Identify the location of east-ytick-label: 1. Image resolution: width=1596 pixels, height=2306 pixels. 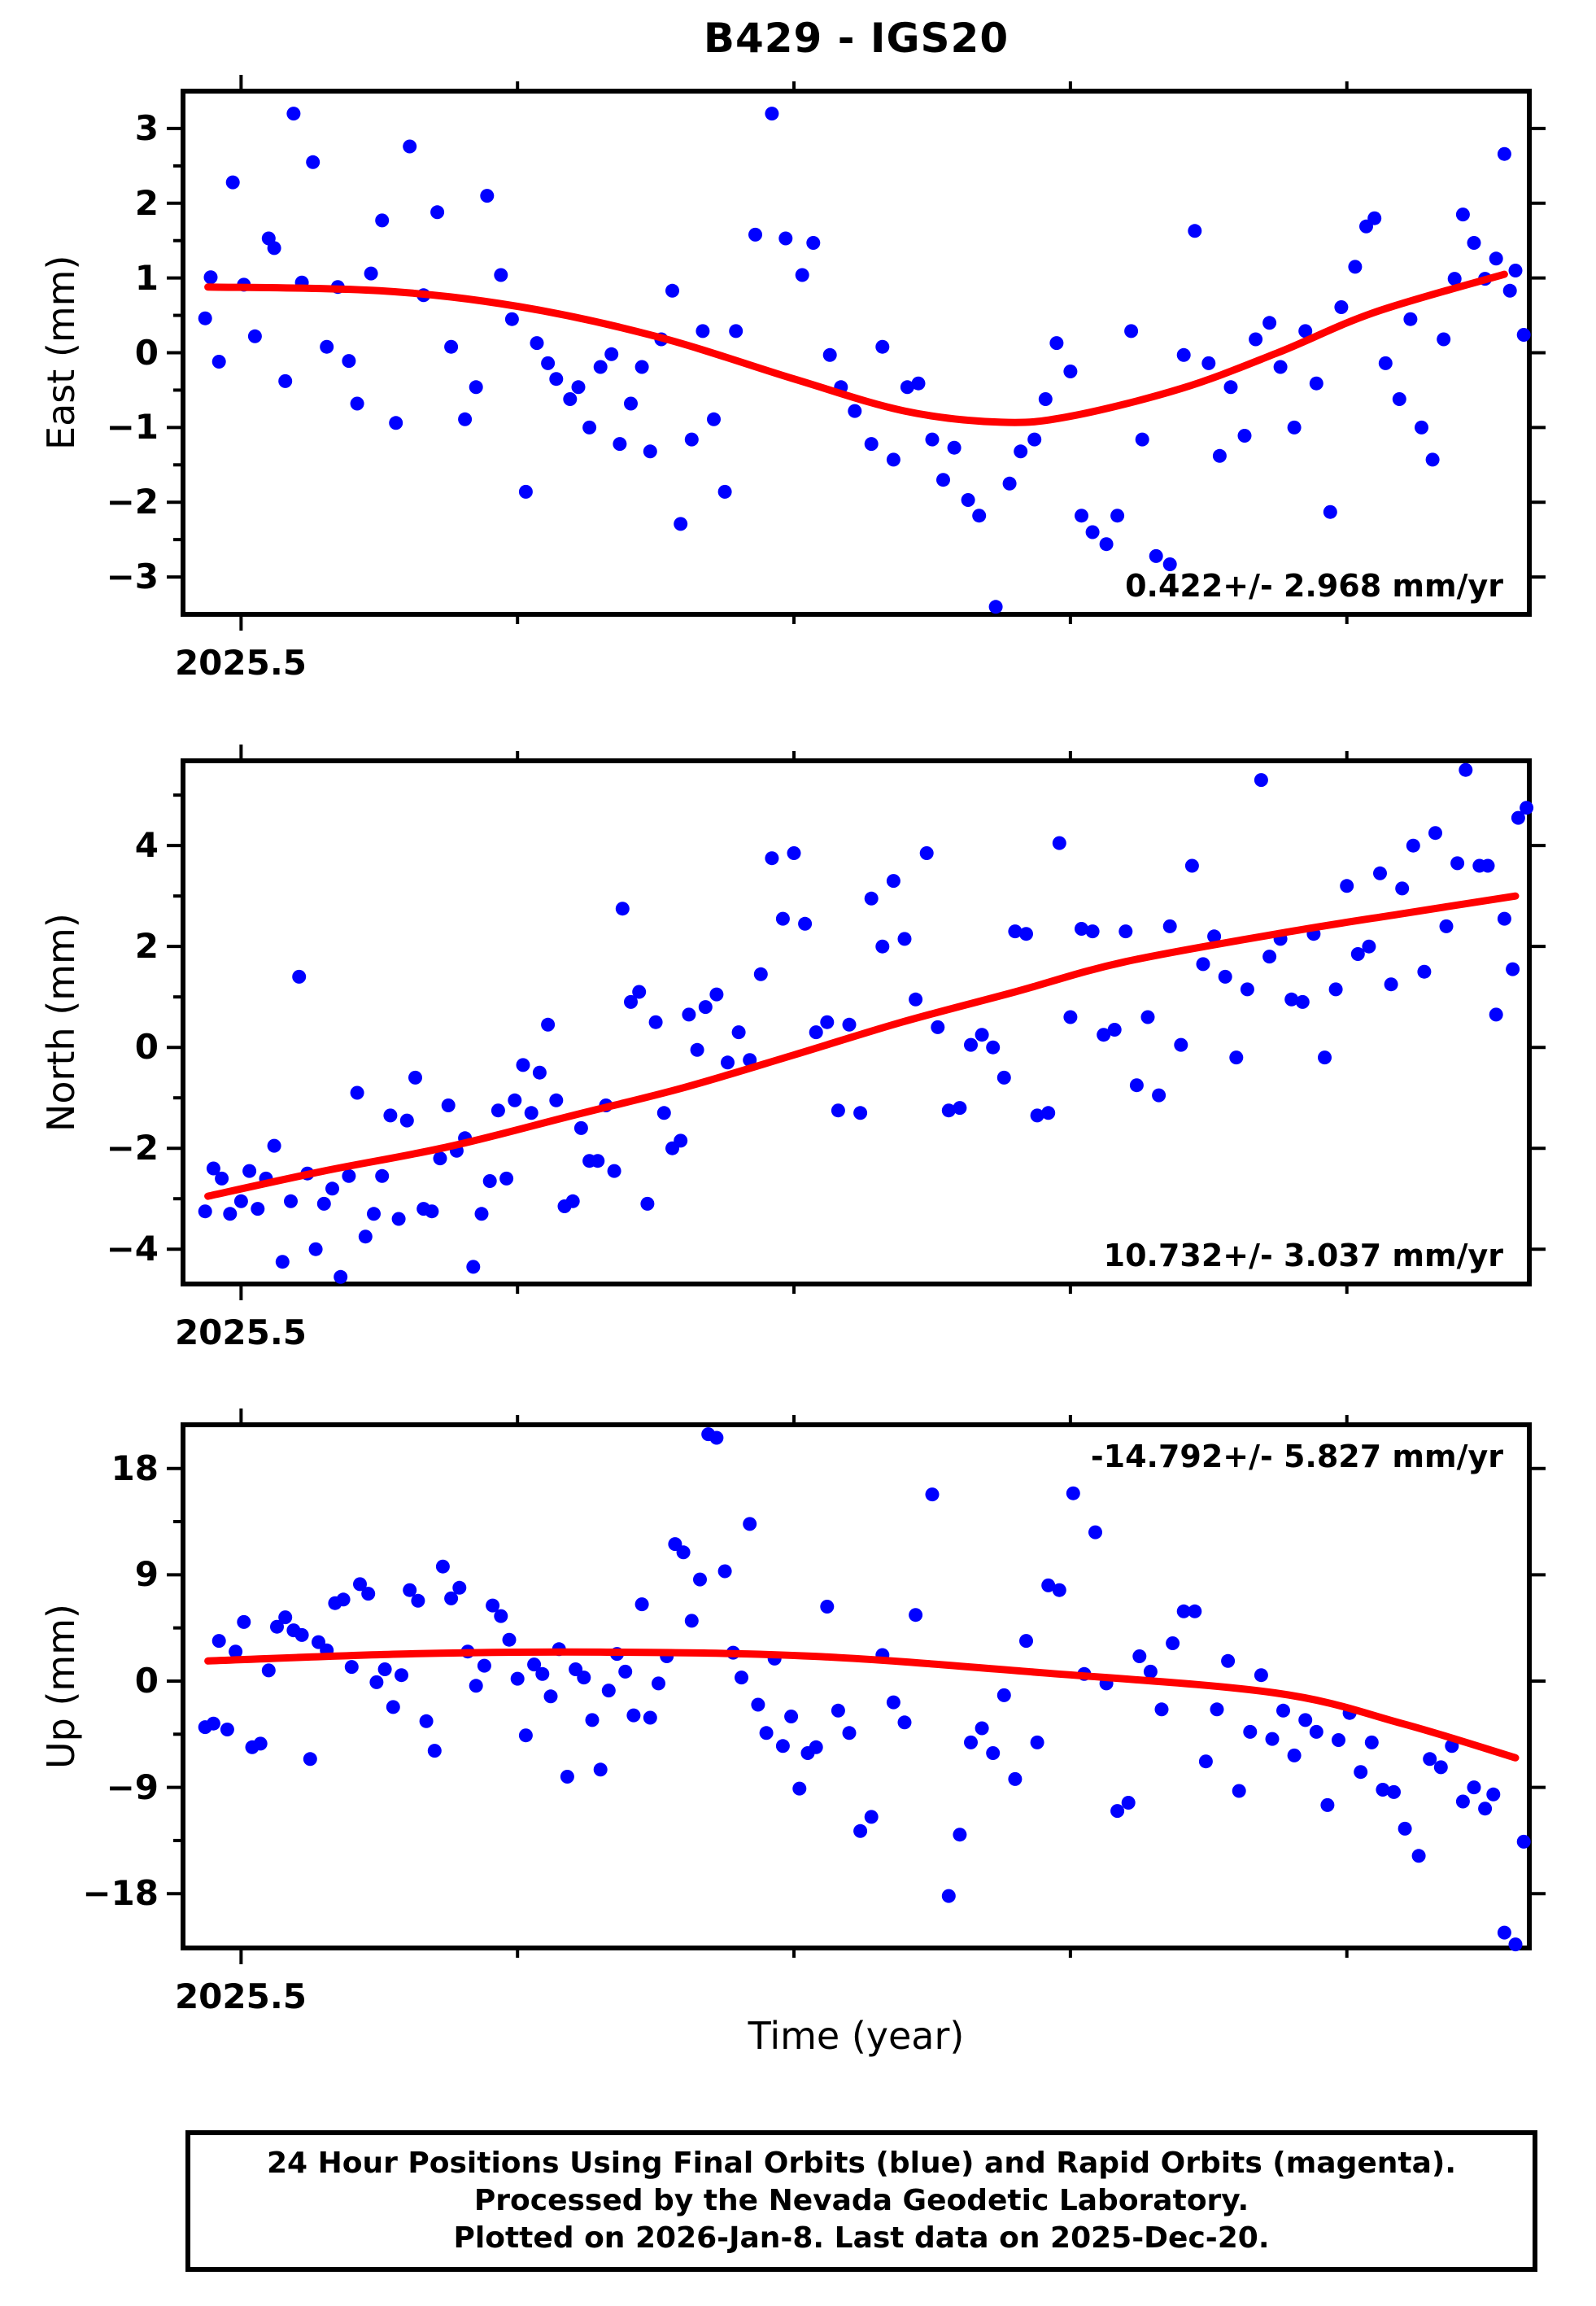
(146, 277).